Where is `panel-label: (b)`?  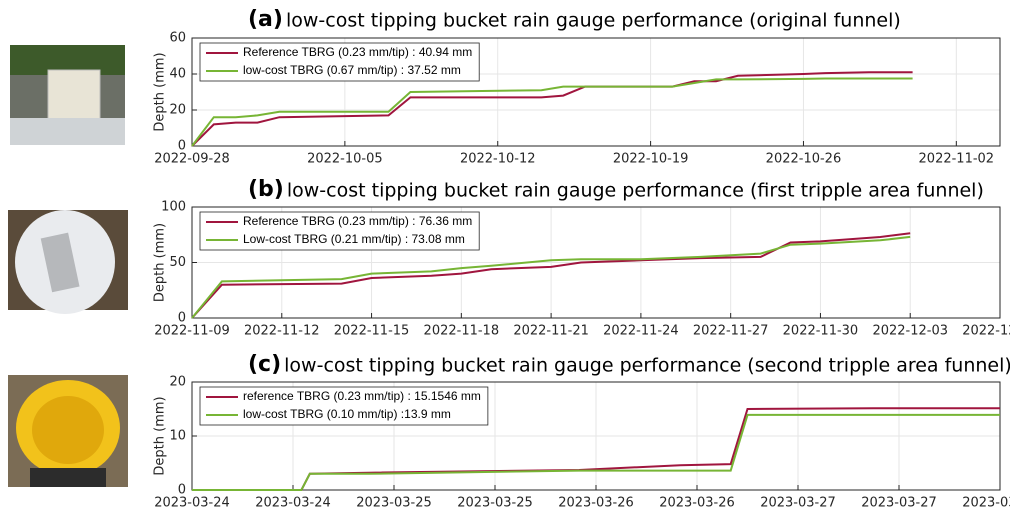 panel-label: (b) is located at coordinates (266, 189).